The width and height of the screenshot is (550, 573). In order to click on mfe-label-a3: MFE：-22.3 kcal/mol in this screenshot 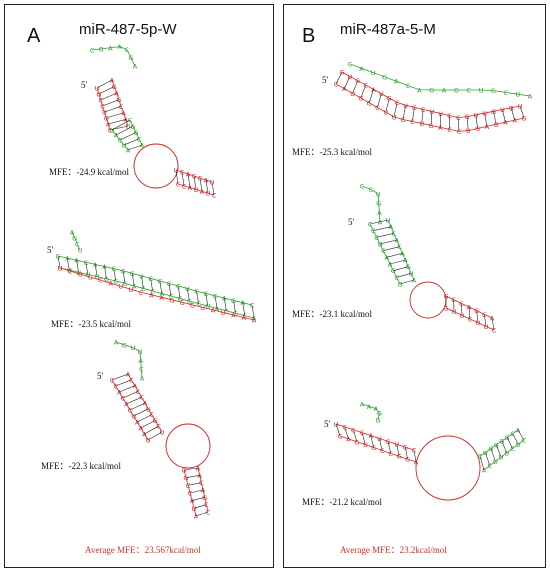, I will do `click(81, 466)`.